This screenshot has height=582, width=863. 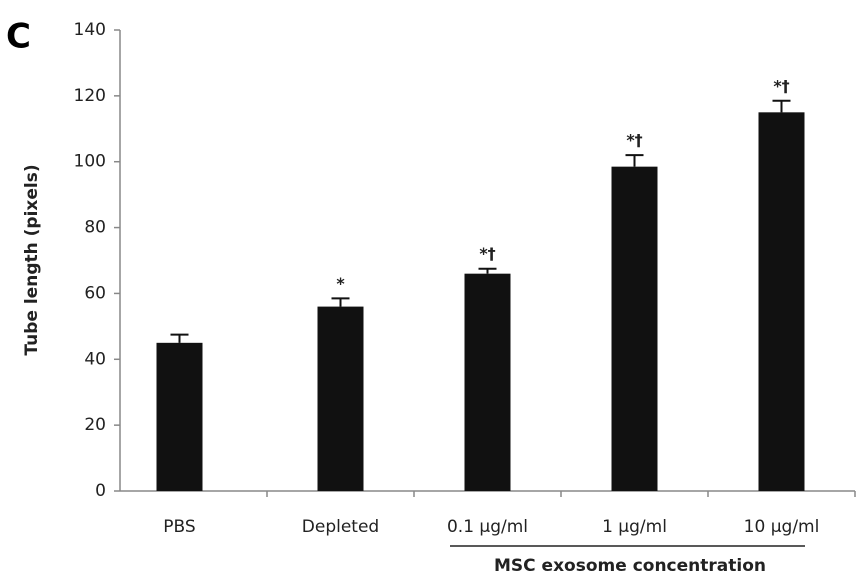 What do you see at coordinates (634, 527) in the screenshot?
I see `x-tick-label: 1 µg/ml` at bounding box center [634, 527].